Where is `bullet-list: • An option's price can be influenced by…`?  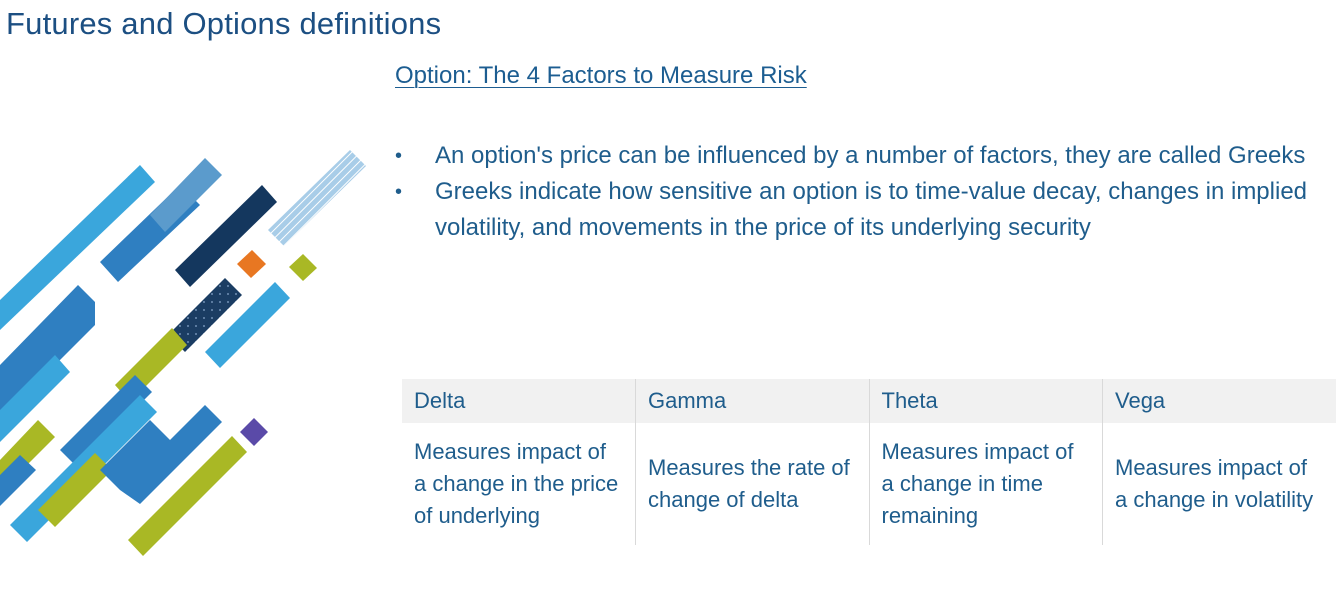
bullet-list: • An option's price can be influenced by… is located at coordinates (862, 192).